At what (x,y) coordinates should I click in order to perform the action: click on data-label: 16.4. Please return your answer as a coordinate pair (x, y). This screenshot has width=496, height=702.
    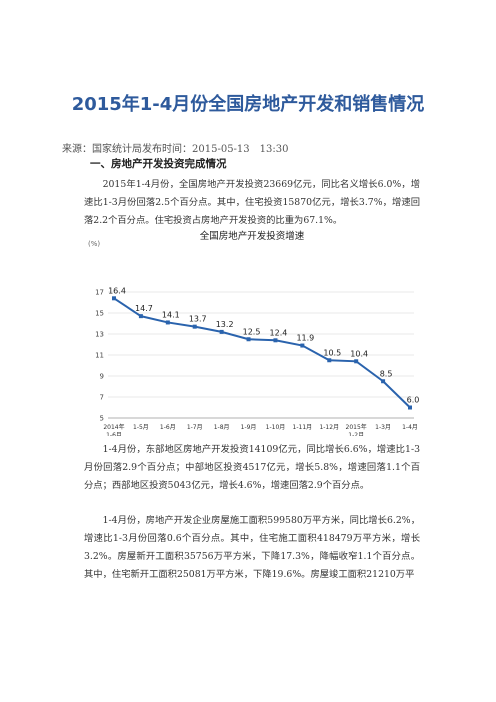
    Looking at the image, I should click on (117, 290).